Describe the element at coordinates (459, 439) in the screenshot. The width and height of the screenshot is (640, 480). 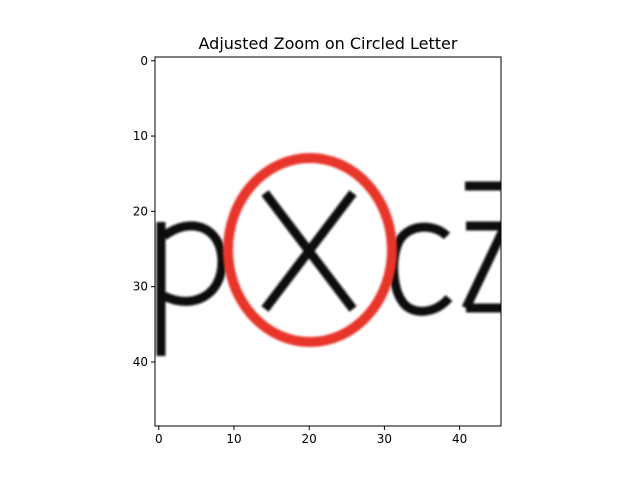
I see `x-tick-label: 40` at that location.